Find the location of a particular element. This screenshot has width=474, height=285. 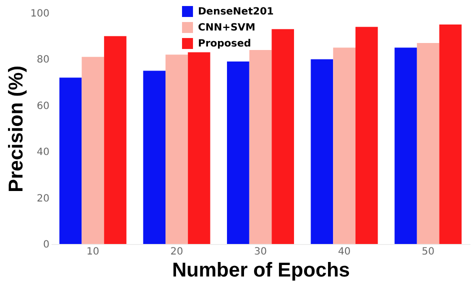

y-tick-label: 80 is located at coordinates (43, 60).